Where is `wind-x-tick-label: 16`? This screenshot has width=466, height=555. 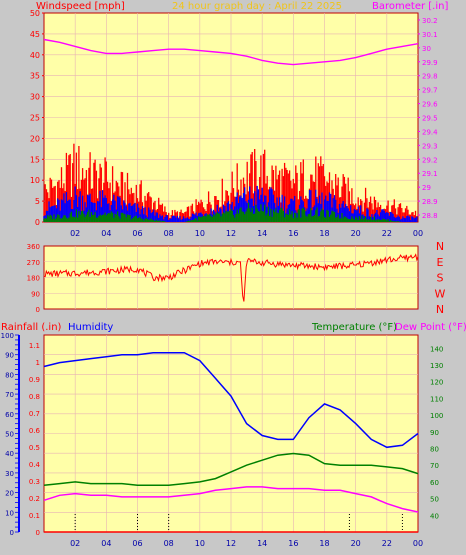 wind-x-tick-label: 16 is located at coordinates (293, 233).